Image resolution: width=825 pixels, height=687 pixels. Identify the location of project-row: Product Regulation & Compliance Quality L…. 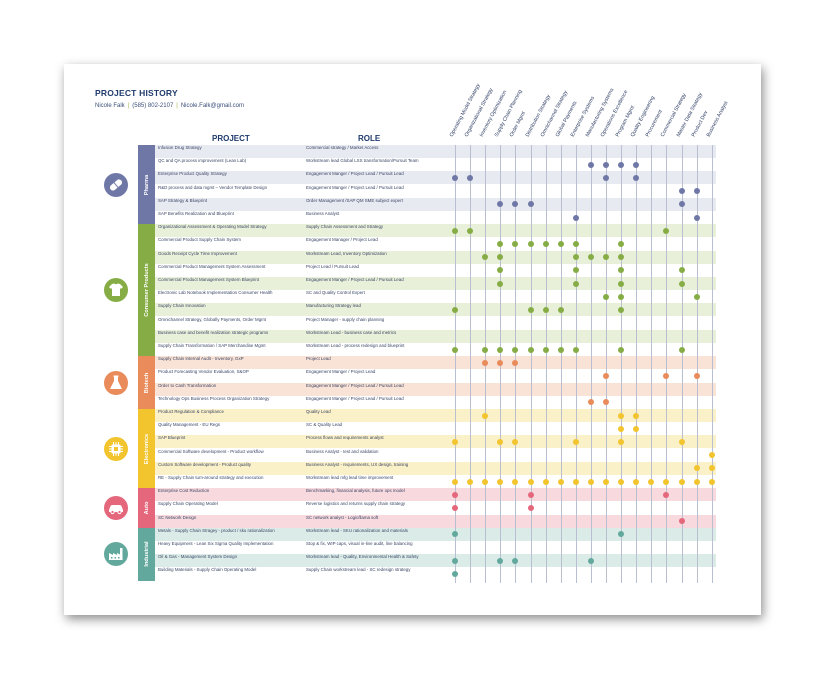
(435, 415).